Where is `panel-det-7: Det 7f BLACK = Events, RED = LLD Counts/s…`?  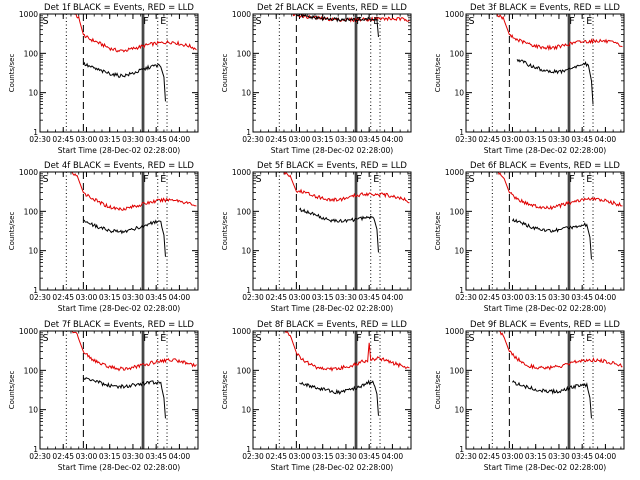 panel-det-7: Det 7f BLACK = Events, RED = LLD Counts/s… is located at coordinates (103, 396).